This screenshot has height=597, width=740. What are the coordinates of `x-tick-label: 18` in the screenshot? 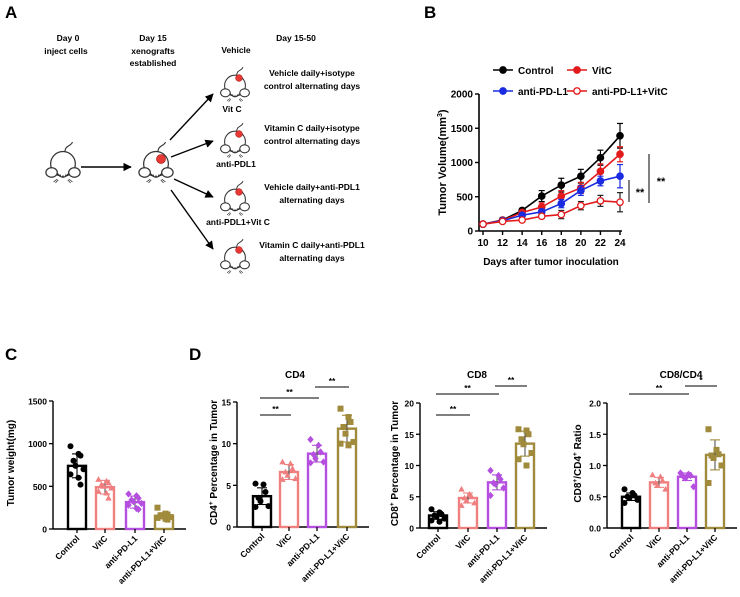 It's located at (562, 243).